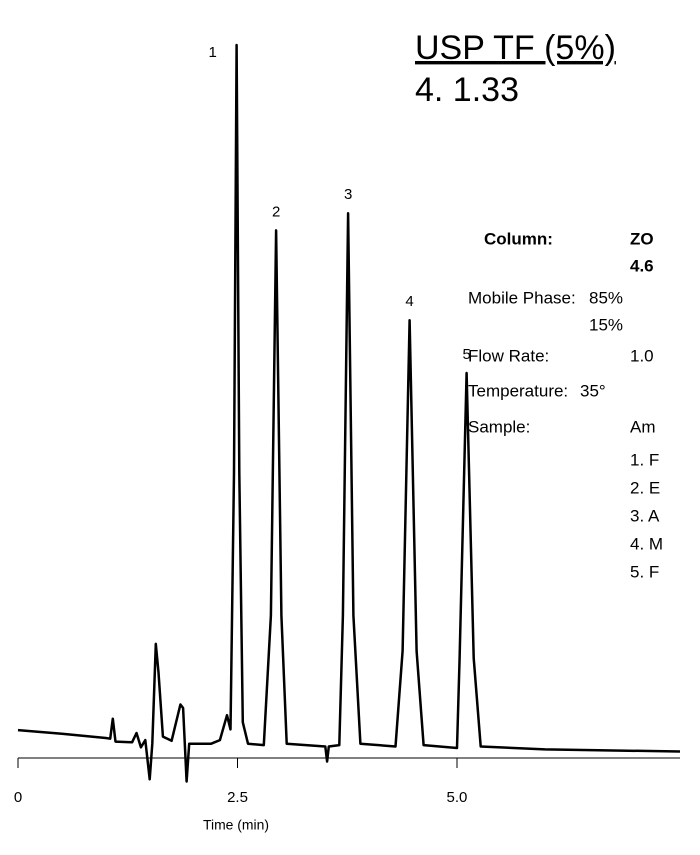  Describe the element at coordinates (348, 194) in the screenshot. I see `peak-label: 3` at that location.